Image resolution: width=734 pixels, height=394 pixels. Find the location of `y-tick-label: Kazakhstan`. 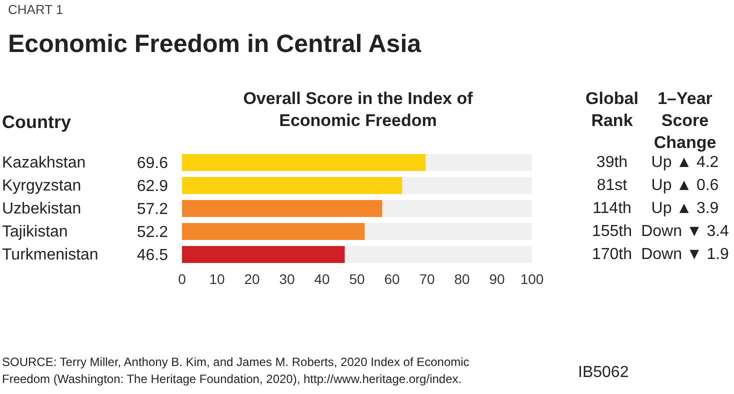

y-tick-label: Kazakhstan is located at coordinates (44, 163).